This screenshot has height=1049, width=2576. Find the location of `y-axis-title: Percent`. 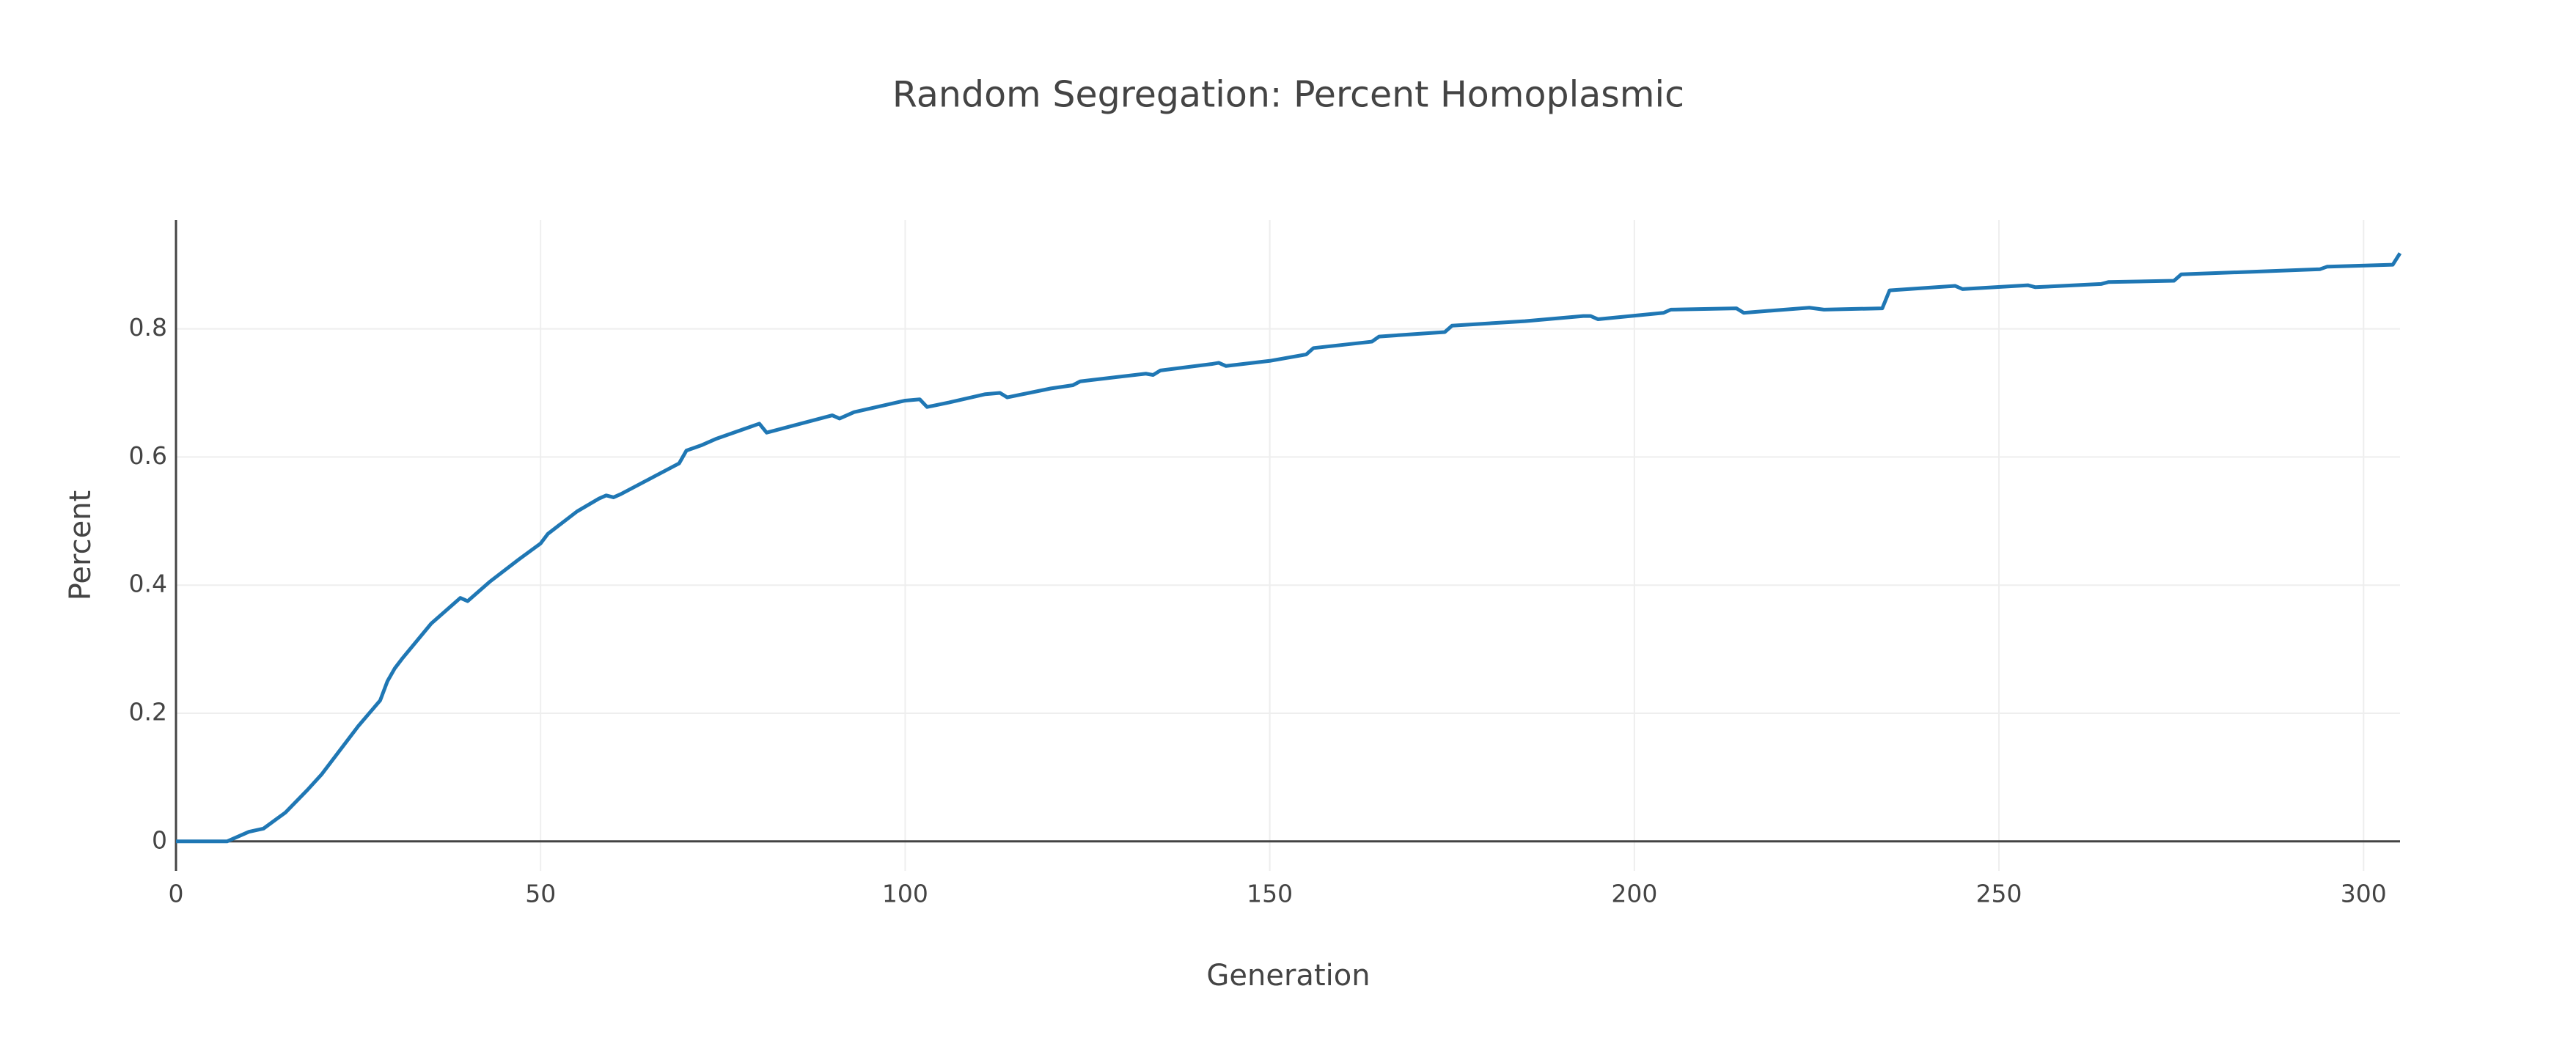

y-axis-title: Percent is located at coordinates (81, 545).